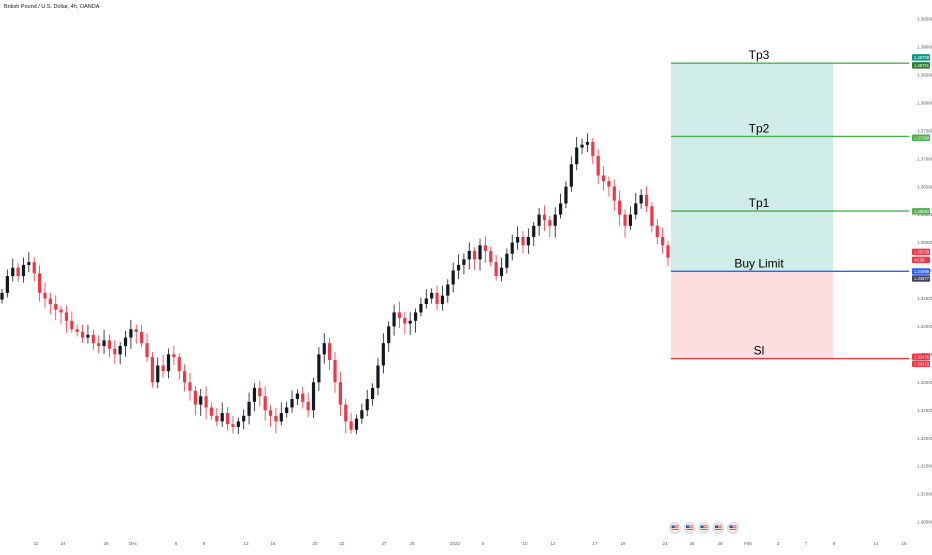 This screenshot has height=555, width=932. I want to click on position-zones, so click(752, 211).